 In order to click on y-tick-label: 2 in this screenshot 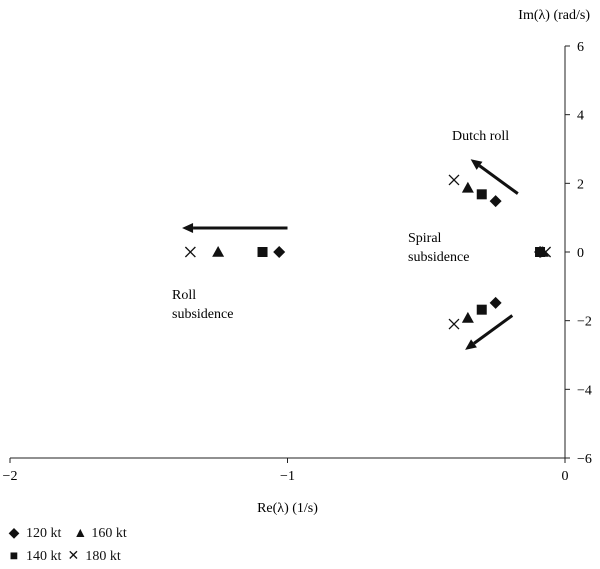, I will do `click(580, 184)`.